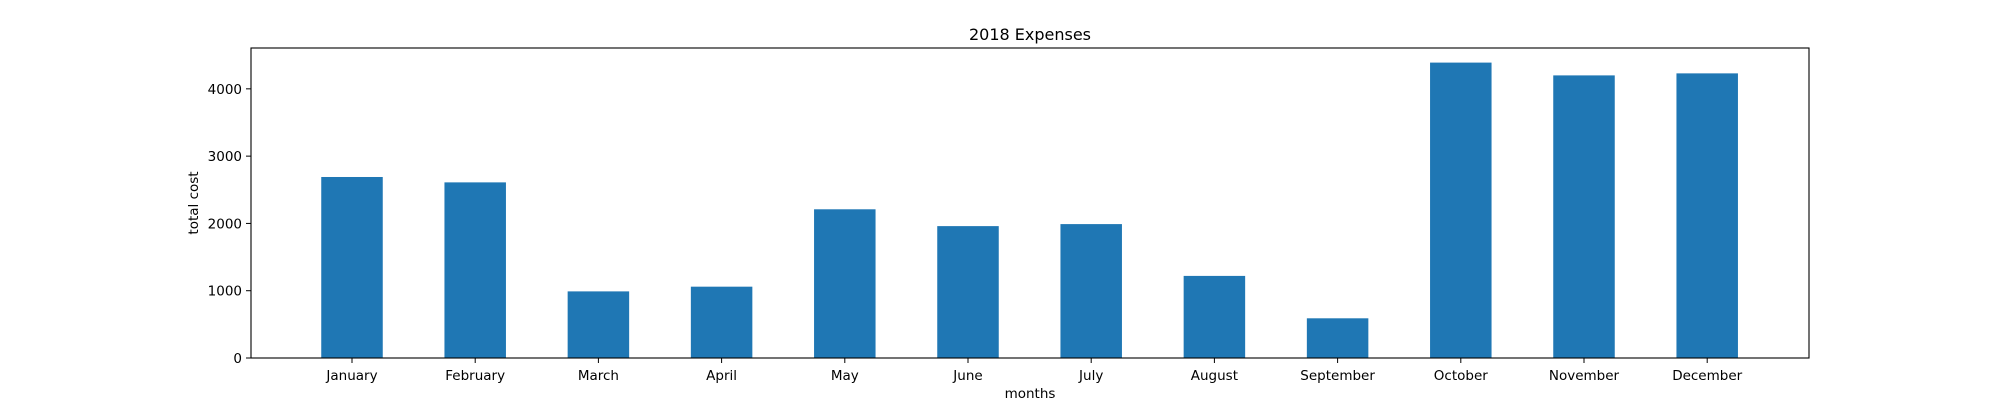  Describe the element at coordinates (1461, 210) in the screenshot. I see `bar-october` at that location.